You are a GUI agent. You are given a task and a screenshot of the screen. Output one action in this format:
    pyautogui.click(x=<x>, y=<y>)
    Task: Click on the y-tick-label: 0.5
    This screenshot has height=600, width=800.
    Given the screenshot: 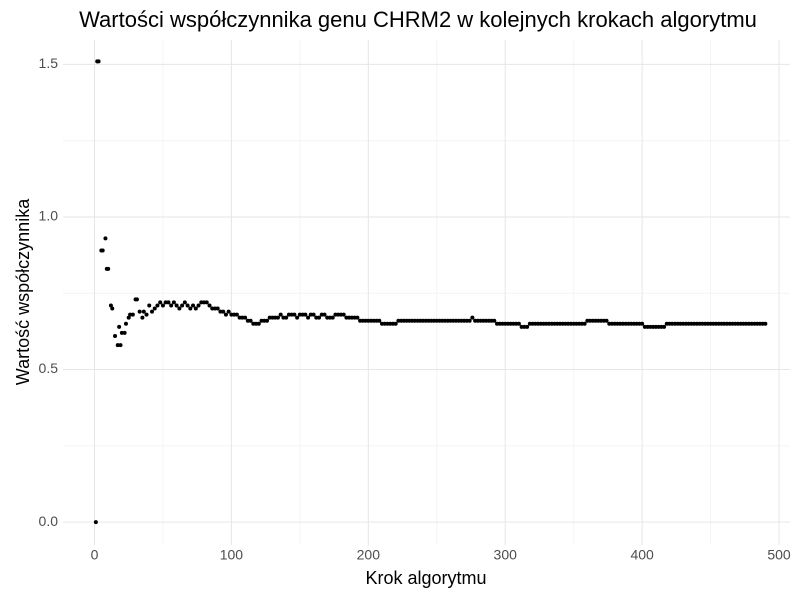 What is the action you would take?
    pyautogui.click(x=49, y=368)
    